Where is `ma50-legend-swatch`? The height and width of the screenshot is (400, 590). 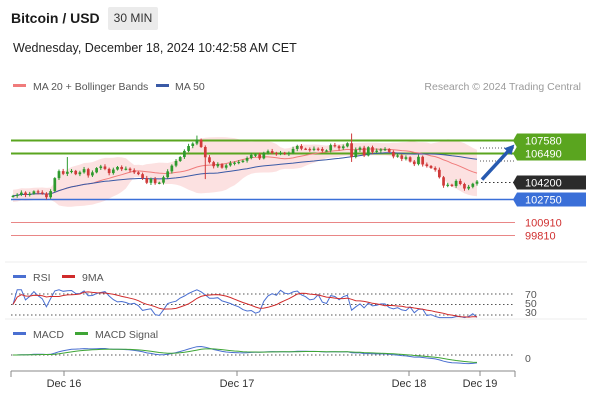 ma50-legend-swatch is located at coordinates (162, 85).